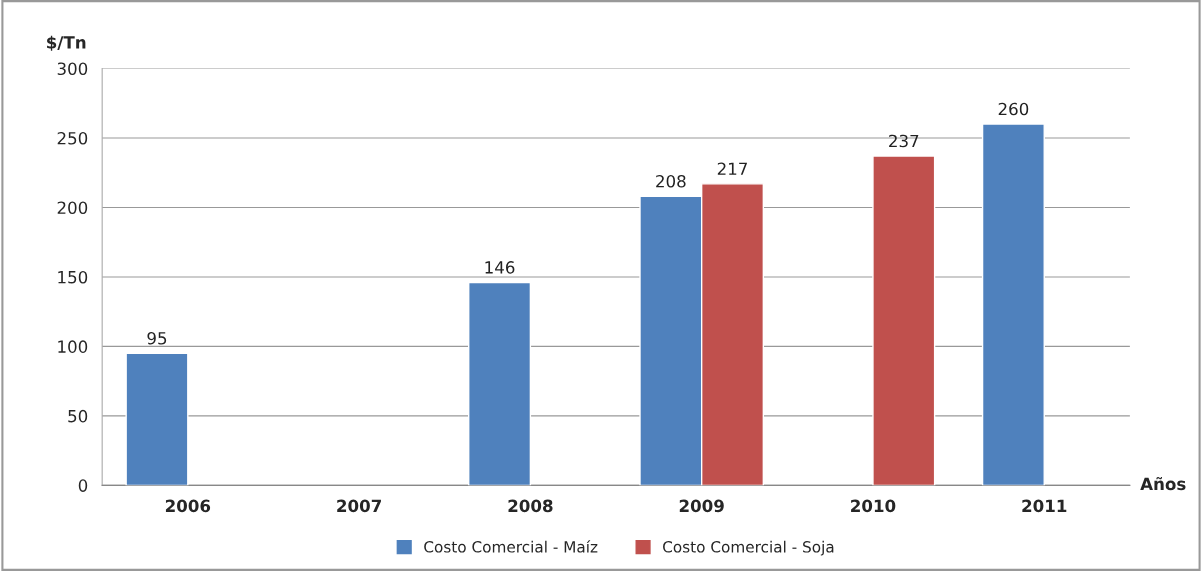 The image size is (1202, 571). Describe the element at coordinates (732, 168) in the screenshot. I see `data-label: 217` at that location.